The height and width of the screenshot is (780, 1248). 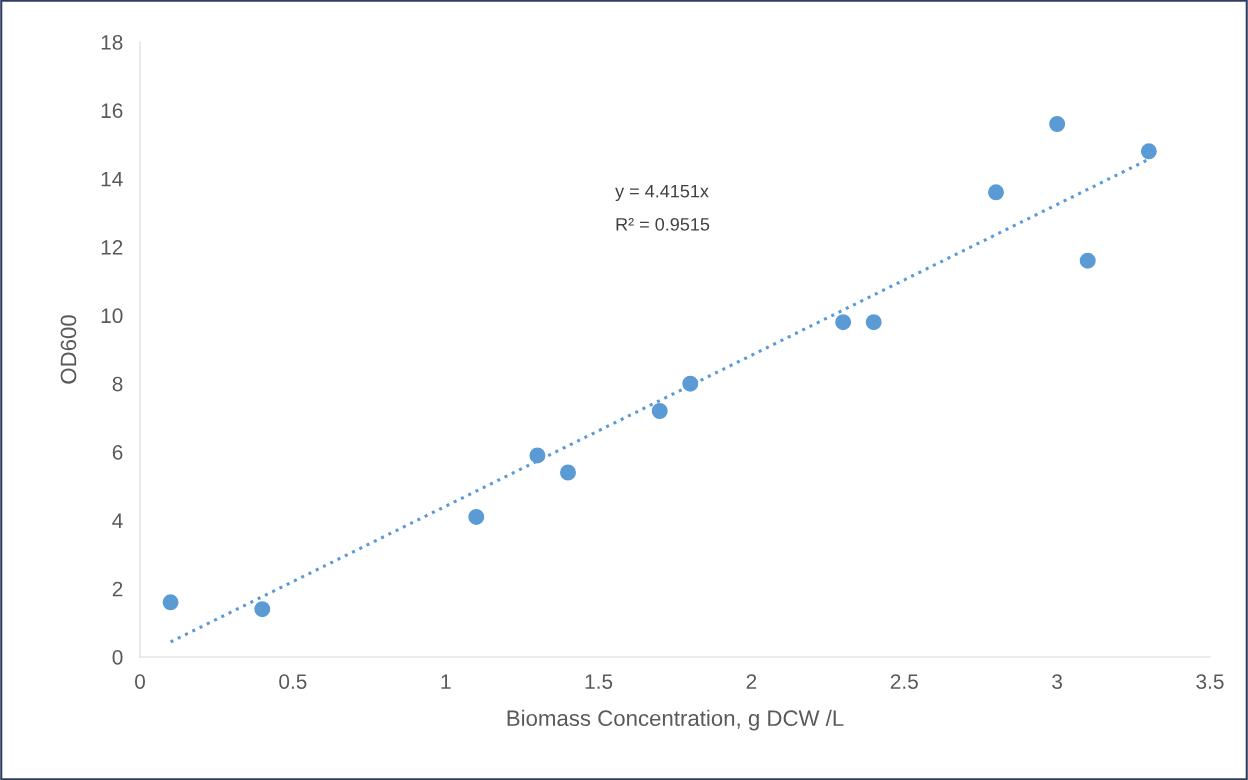 I want to click on x-tick-label: 0.5, so click(x=293, y=681).